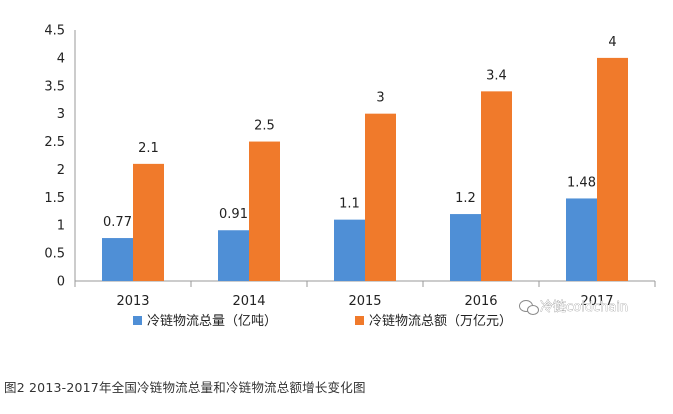  Describe the element at coordinates (349, 204) in the screenshot. I see `data-label: 1.1` at that location.